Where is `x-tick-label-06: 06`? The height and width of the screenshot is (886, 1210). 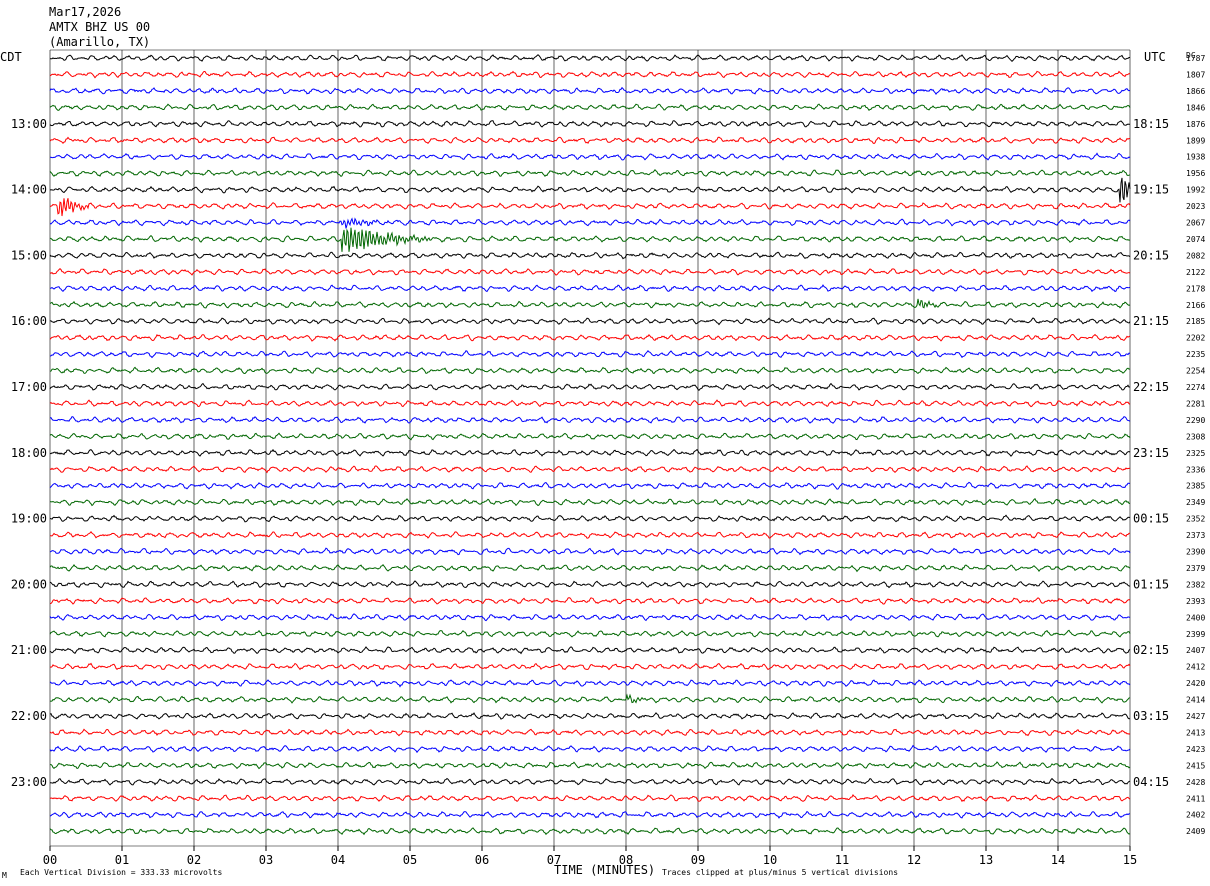 x-tick-label-06: 06 is located at coordinates (482, 860).